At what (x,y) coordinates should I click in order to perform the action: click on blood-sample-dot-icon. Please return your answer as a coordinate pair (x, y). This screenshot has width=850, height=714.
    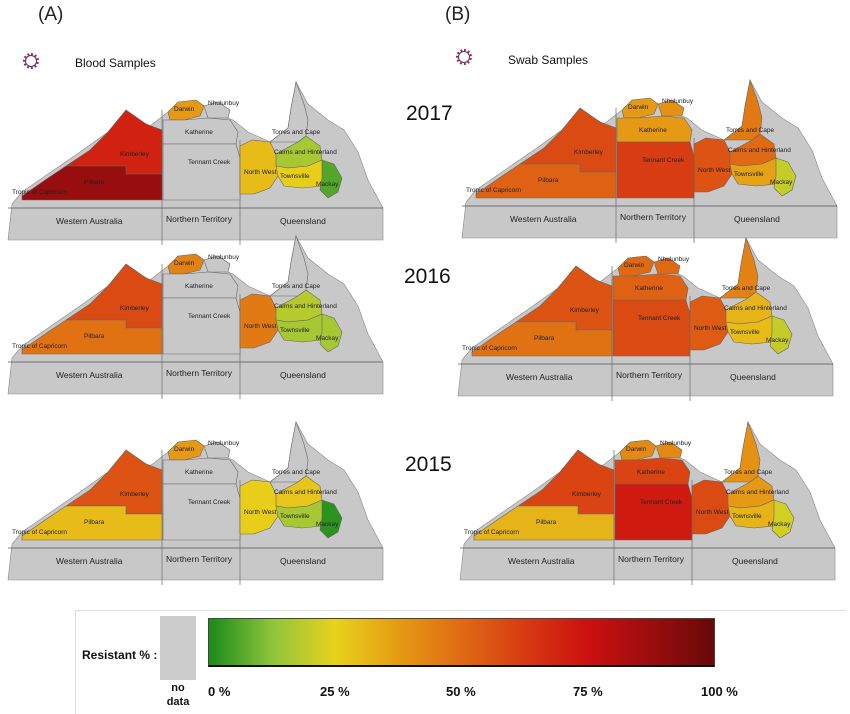
    Looking at the image, I should click on (31, 61).